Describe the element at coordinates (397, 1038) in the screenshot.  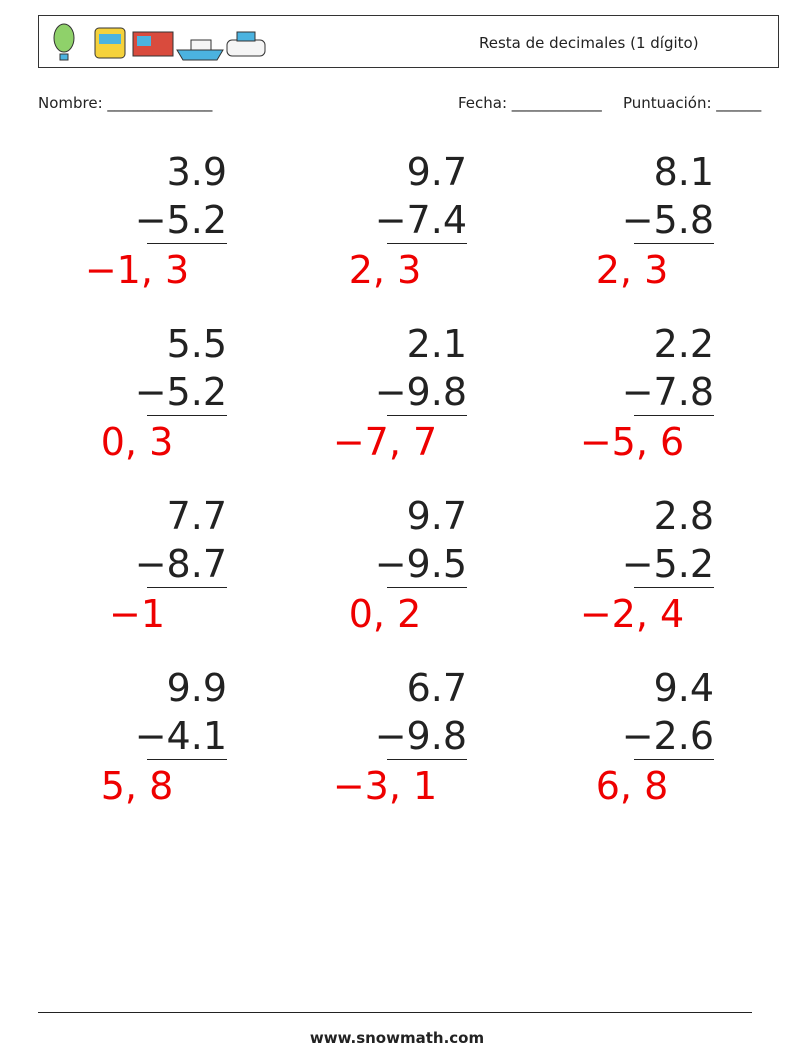
I see `footer-site: www.snowmath.com` at that location.